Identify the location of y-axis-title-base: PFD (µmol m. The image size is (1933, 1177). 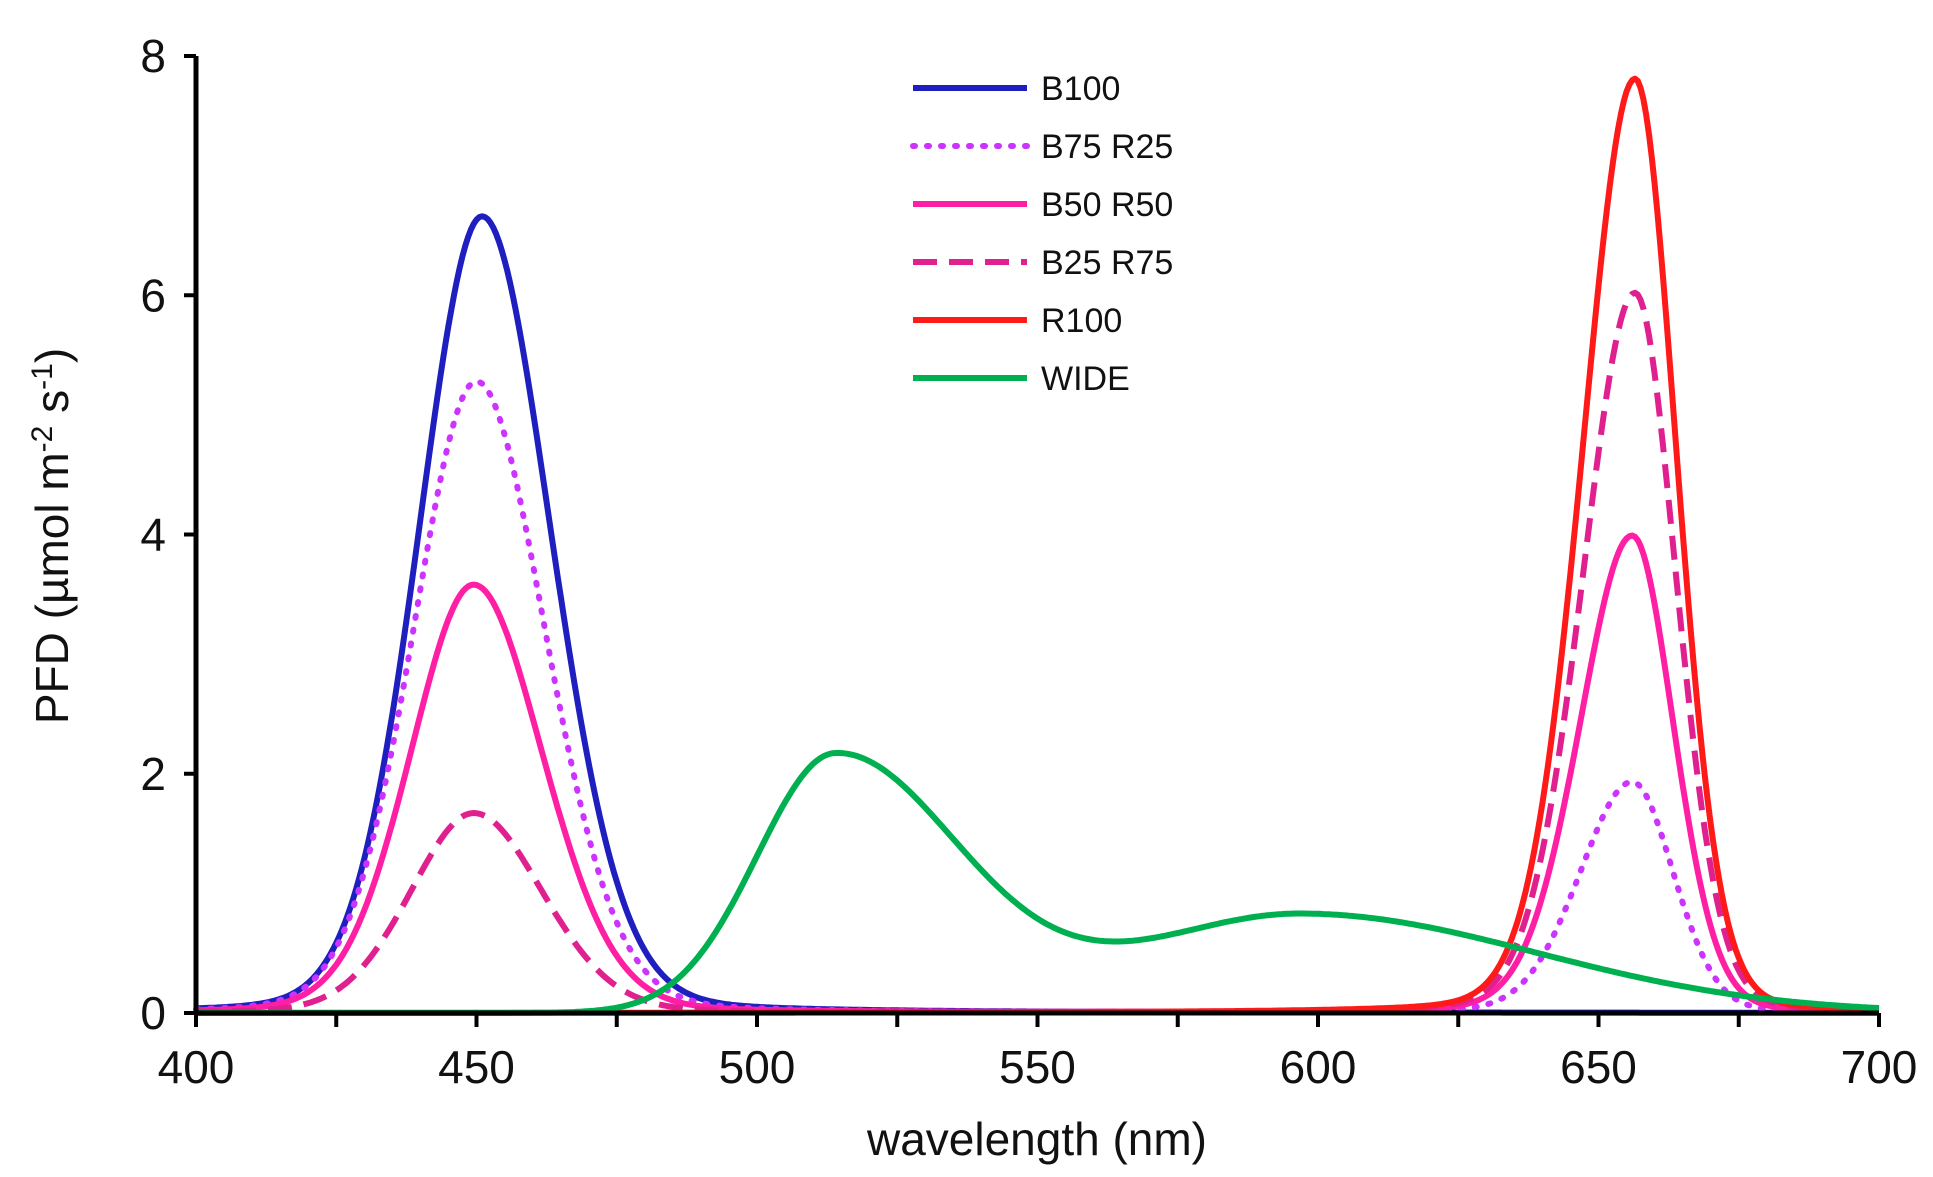
(52, 588).